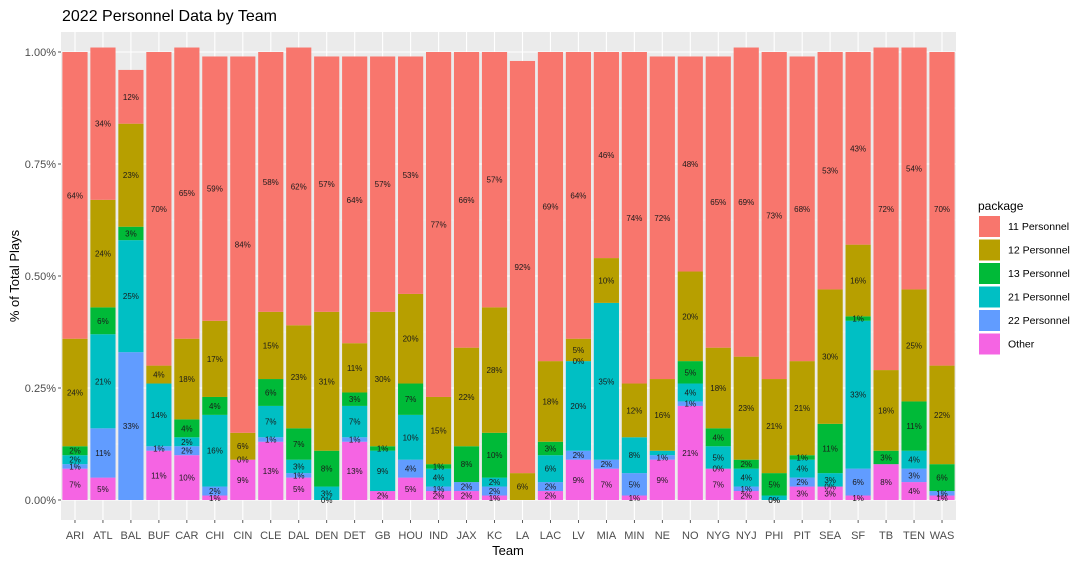  Describe the element at coordinates (634, 536) in the screenshot. I see `x-tick-label: MIN` at that location.